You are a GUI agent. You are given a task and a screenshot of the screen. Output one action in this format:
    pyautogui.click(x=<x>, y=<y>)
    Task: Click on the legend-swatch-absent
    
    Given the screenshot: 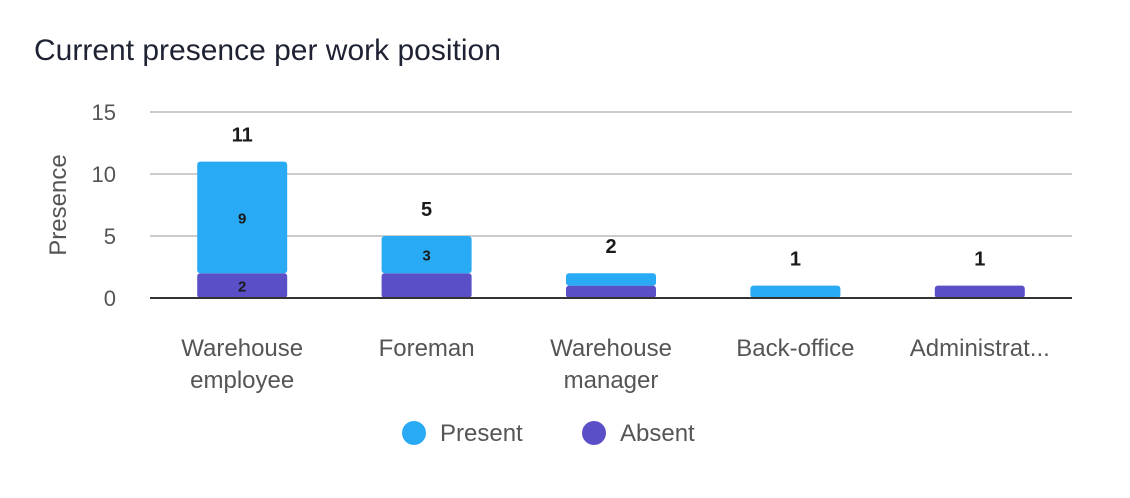 What is the action you would take?
    pyautogui.click(x=594, y=433)
    